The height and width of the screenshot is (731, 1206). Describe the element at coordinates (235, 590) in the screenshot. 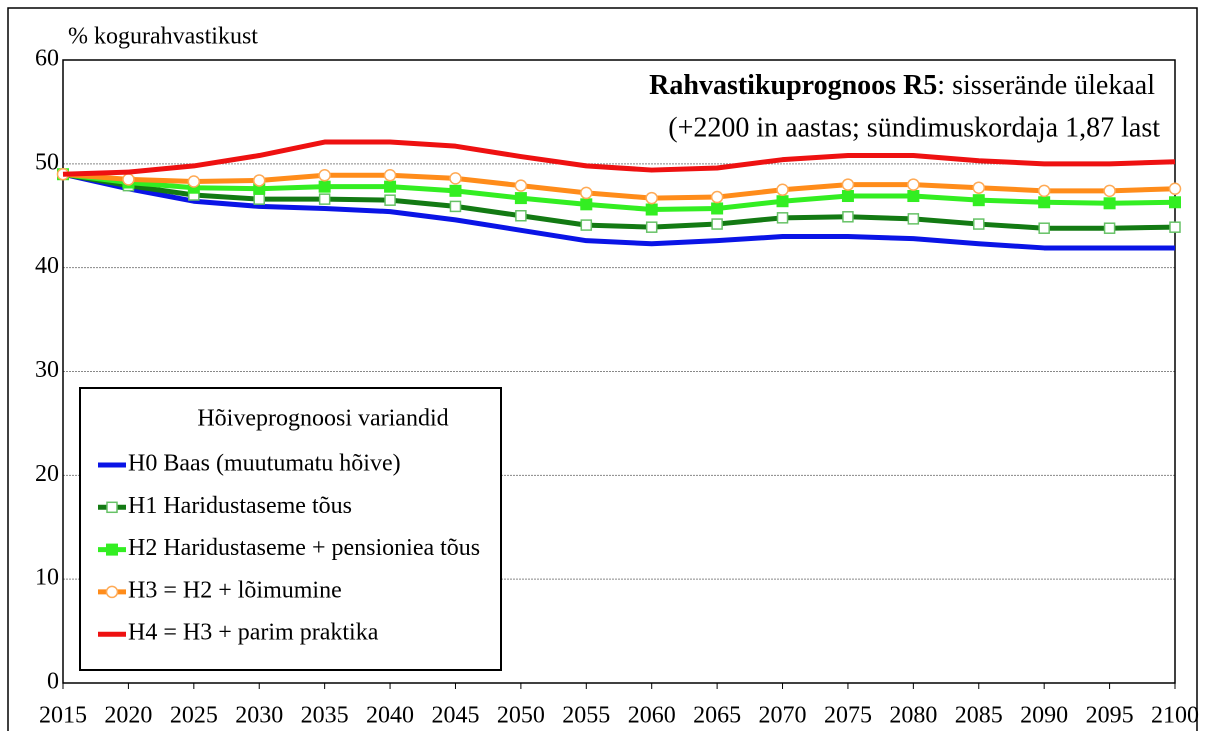

I see `legend-label: H3 = H2 + lõimumine` at that location.